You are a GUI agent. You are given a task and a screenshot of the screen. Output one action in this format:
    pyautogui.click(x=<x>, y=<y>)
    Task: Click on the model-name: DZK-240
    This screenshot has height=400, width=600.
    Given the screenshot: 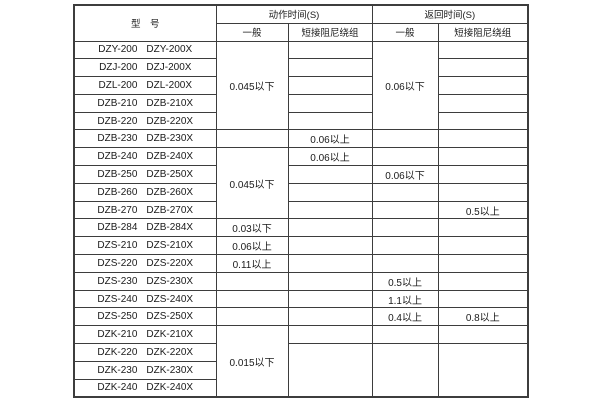 What is the action you would take?
    pyautogui.click(x=117, y=388)
    